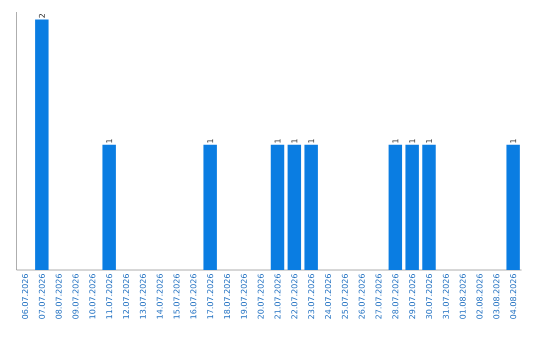 This screenshot has height=340, width=540. I want to click on x-tick-label: 07.07.2026, so click(41, 296).